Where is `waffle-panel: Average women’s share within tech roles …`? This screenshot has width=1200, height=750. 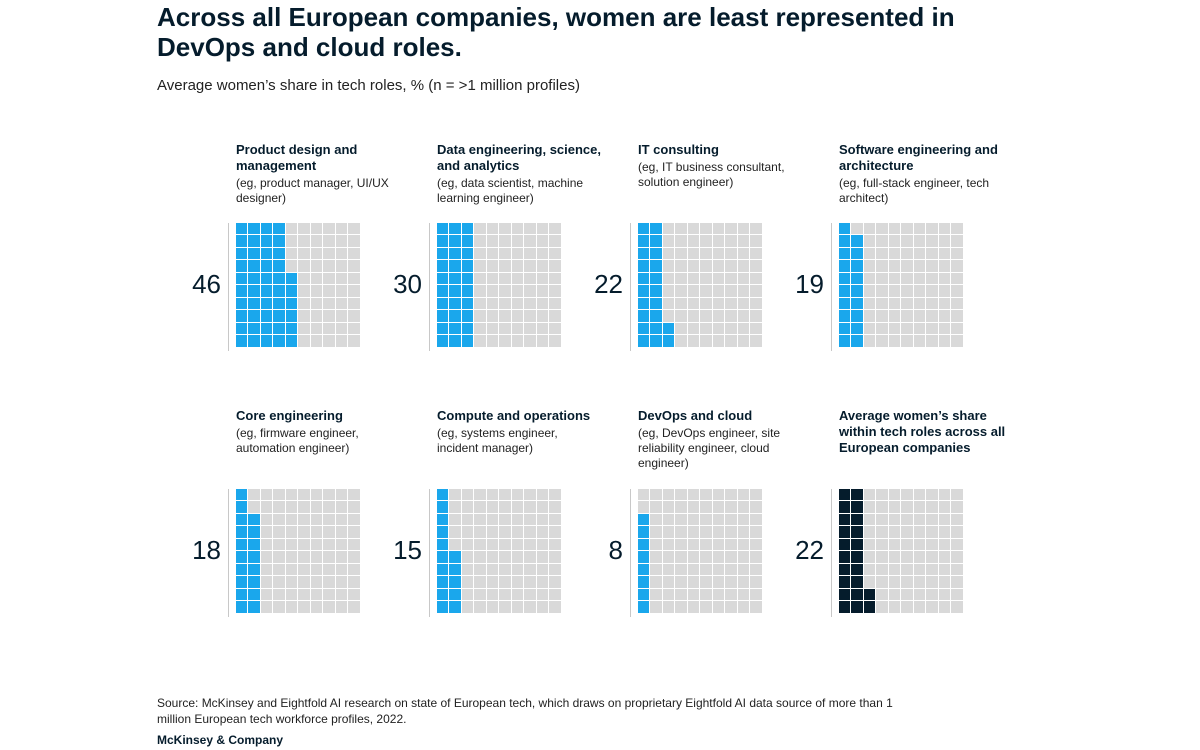 waffle-panel: Average women’s share within tech roles … is located at coordinates (882, 523).